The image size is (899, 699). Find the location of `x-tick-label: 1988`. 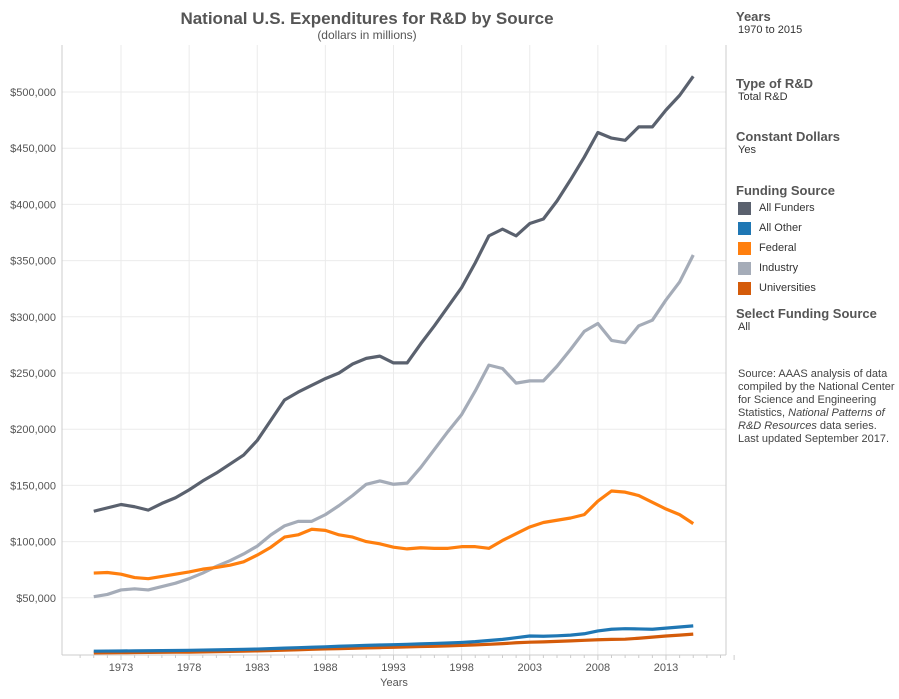

x-tick-label: 1988 is located at coordinates (325, 668).